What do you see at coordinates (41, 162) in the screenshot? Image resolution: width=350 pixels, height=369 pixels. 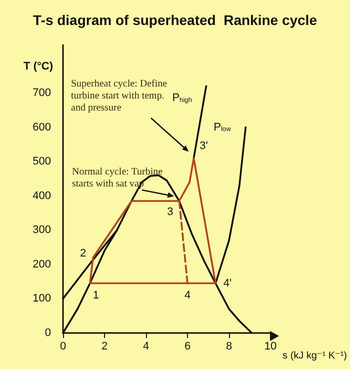 I see `y-tick-label: 500` at bounding box center [41, 162].